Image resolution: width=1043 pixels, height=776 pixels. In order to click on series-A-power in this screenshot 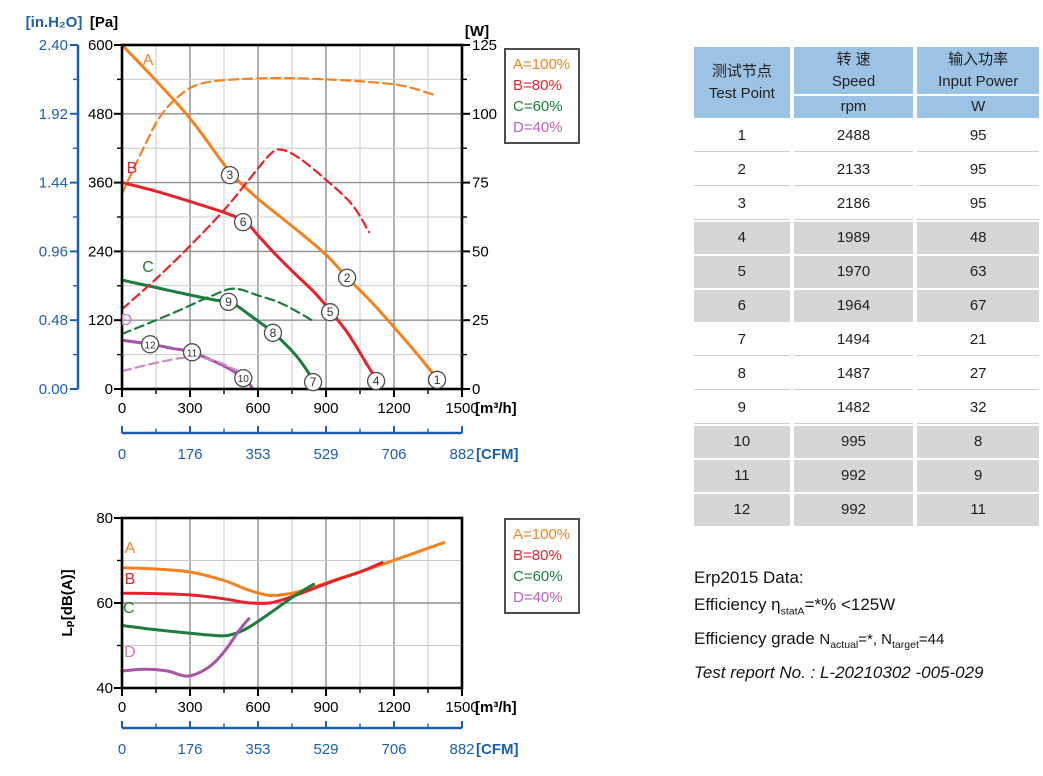, I will do `click(279, 135)`.